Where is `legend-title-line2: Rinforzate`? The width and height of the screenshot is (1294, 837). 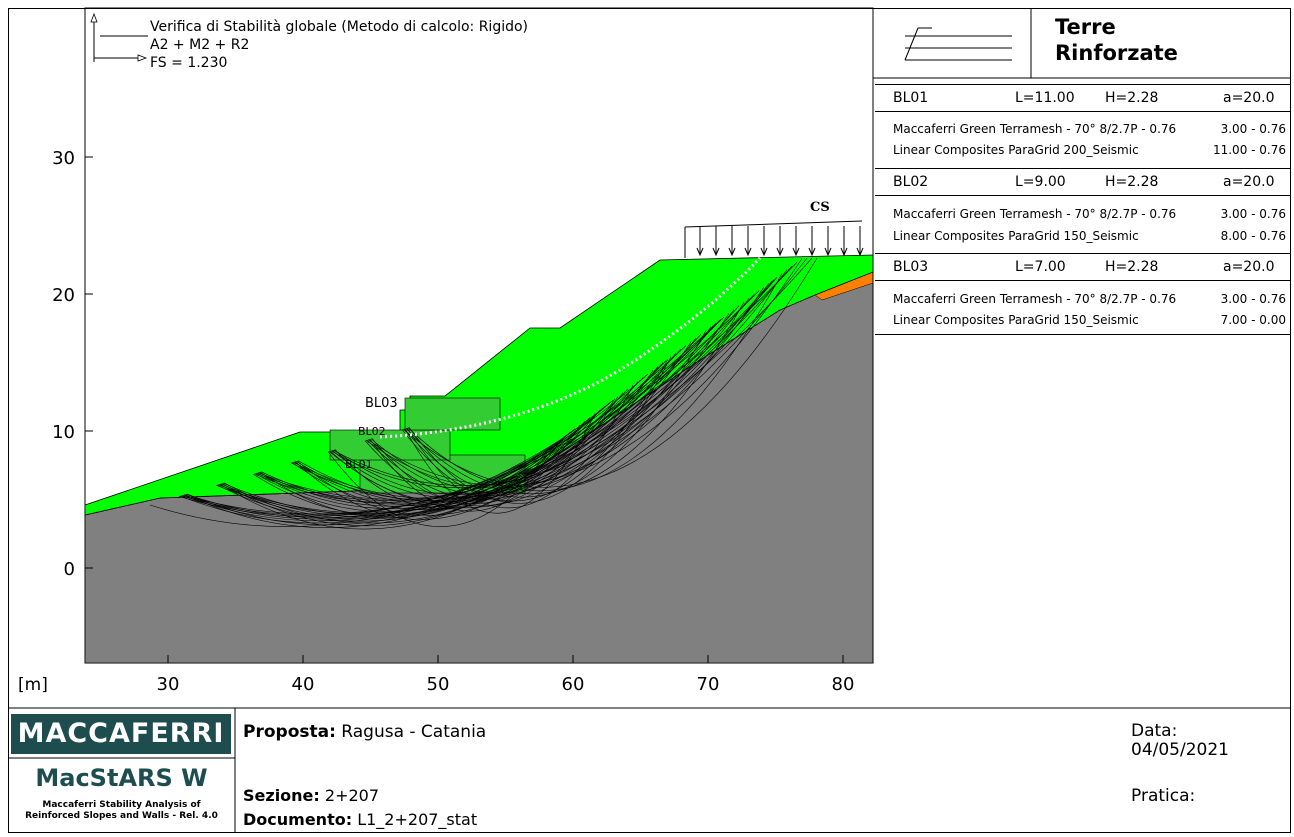 legend-title-line2: Rinforzate is located at coordinates (1116, 53).